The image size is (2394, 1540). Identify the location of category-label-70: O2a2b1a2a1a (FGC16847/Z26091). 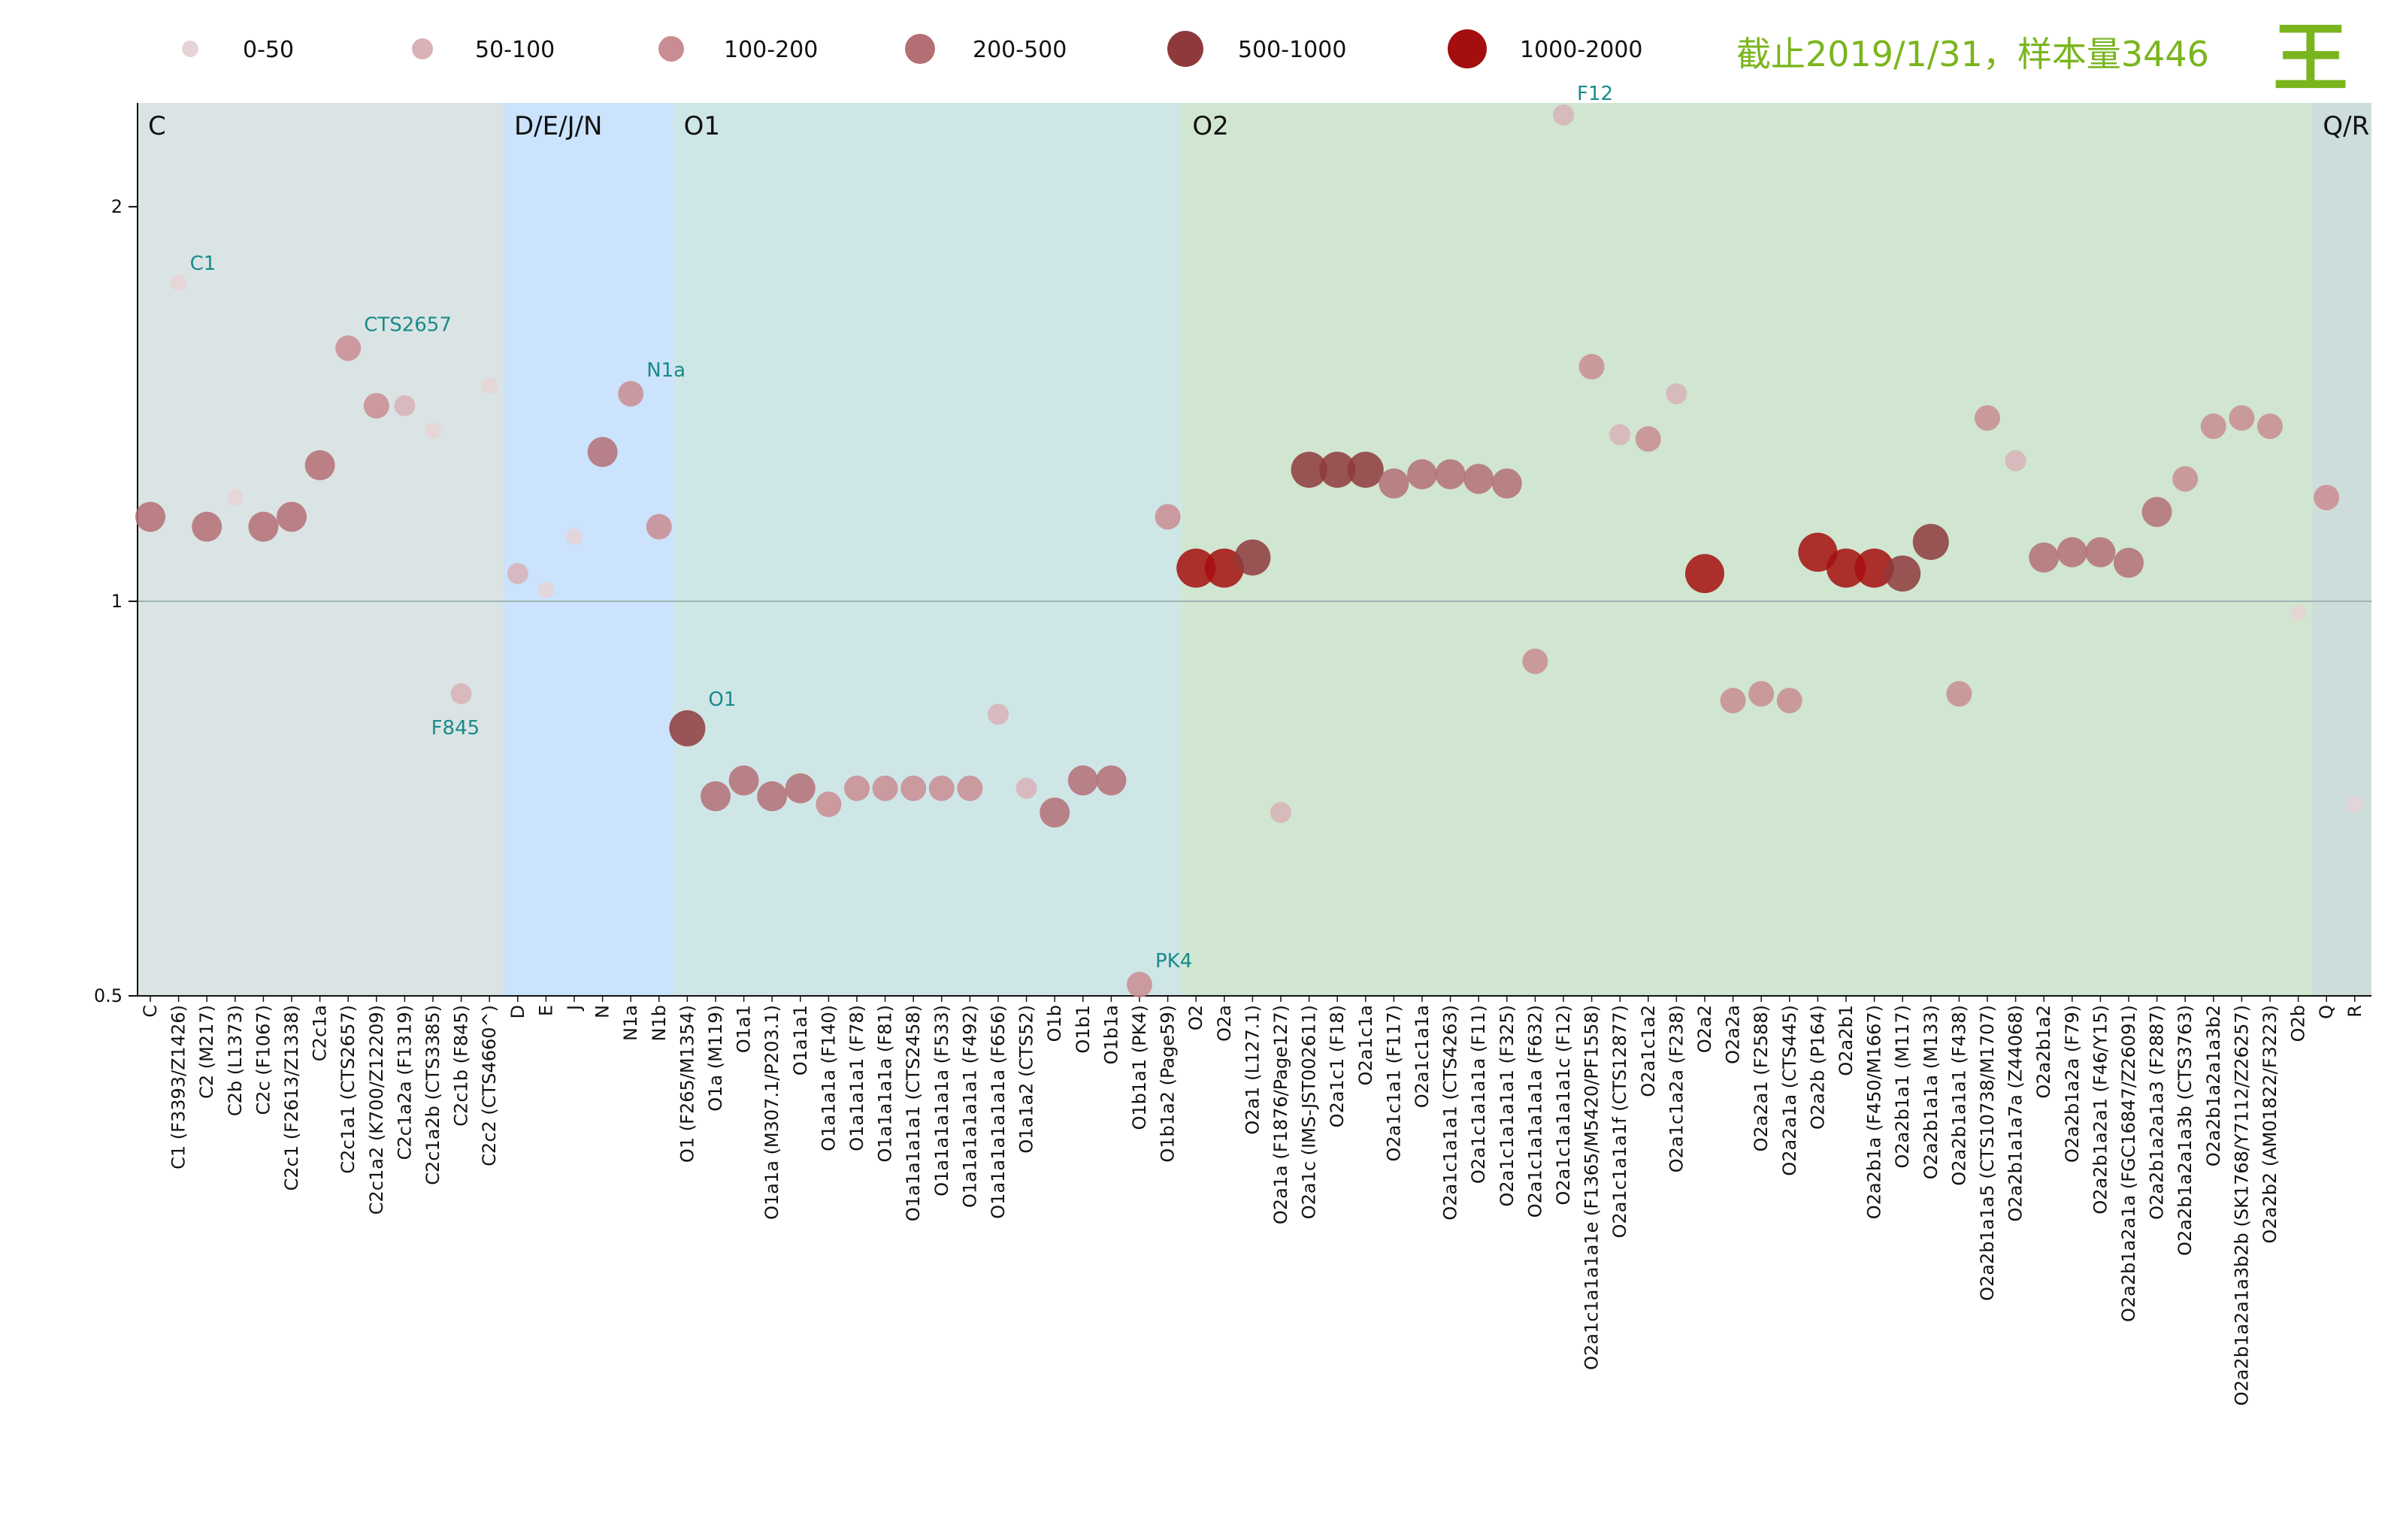
(2128, 1163).